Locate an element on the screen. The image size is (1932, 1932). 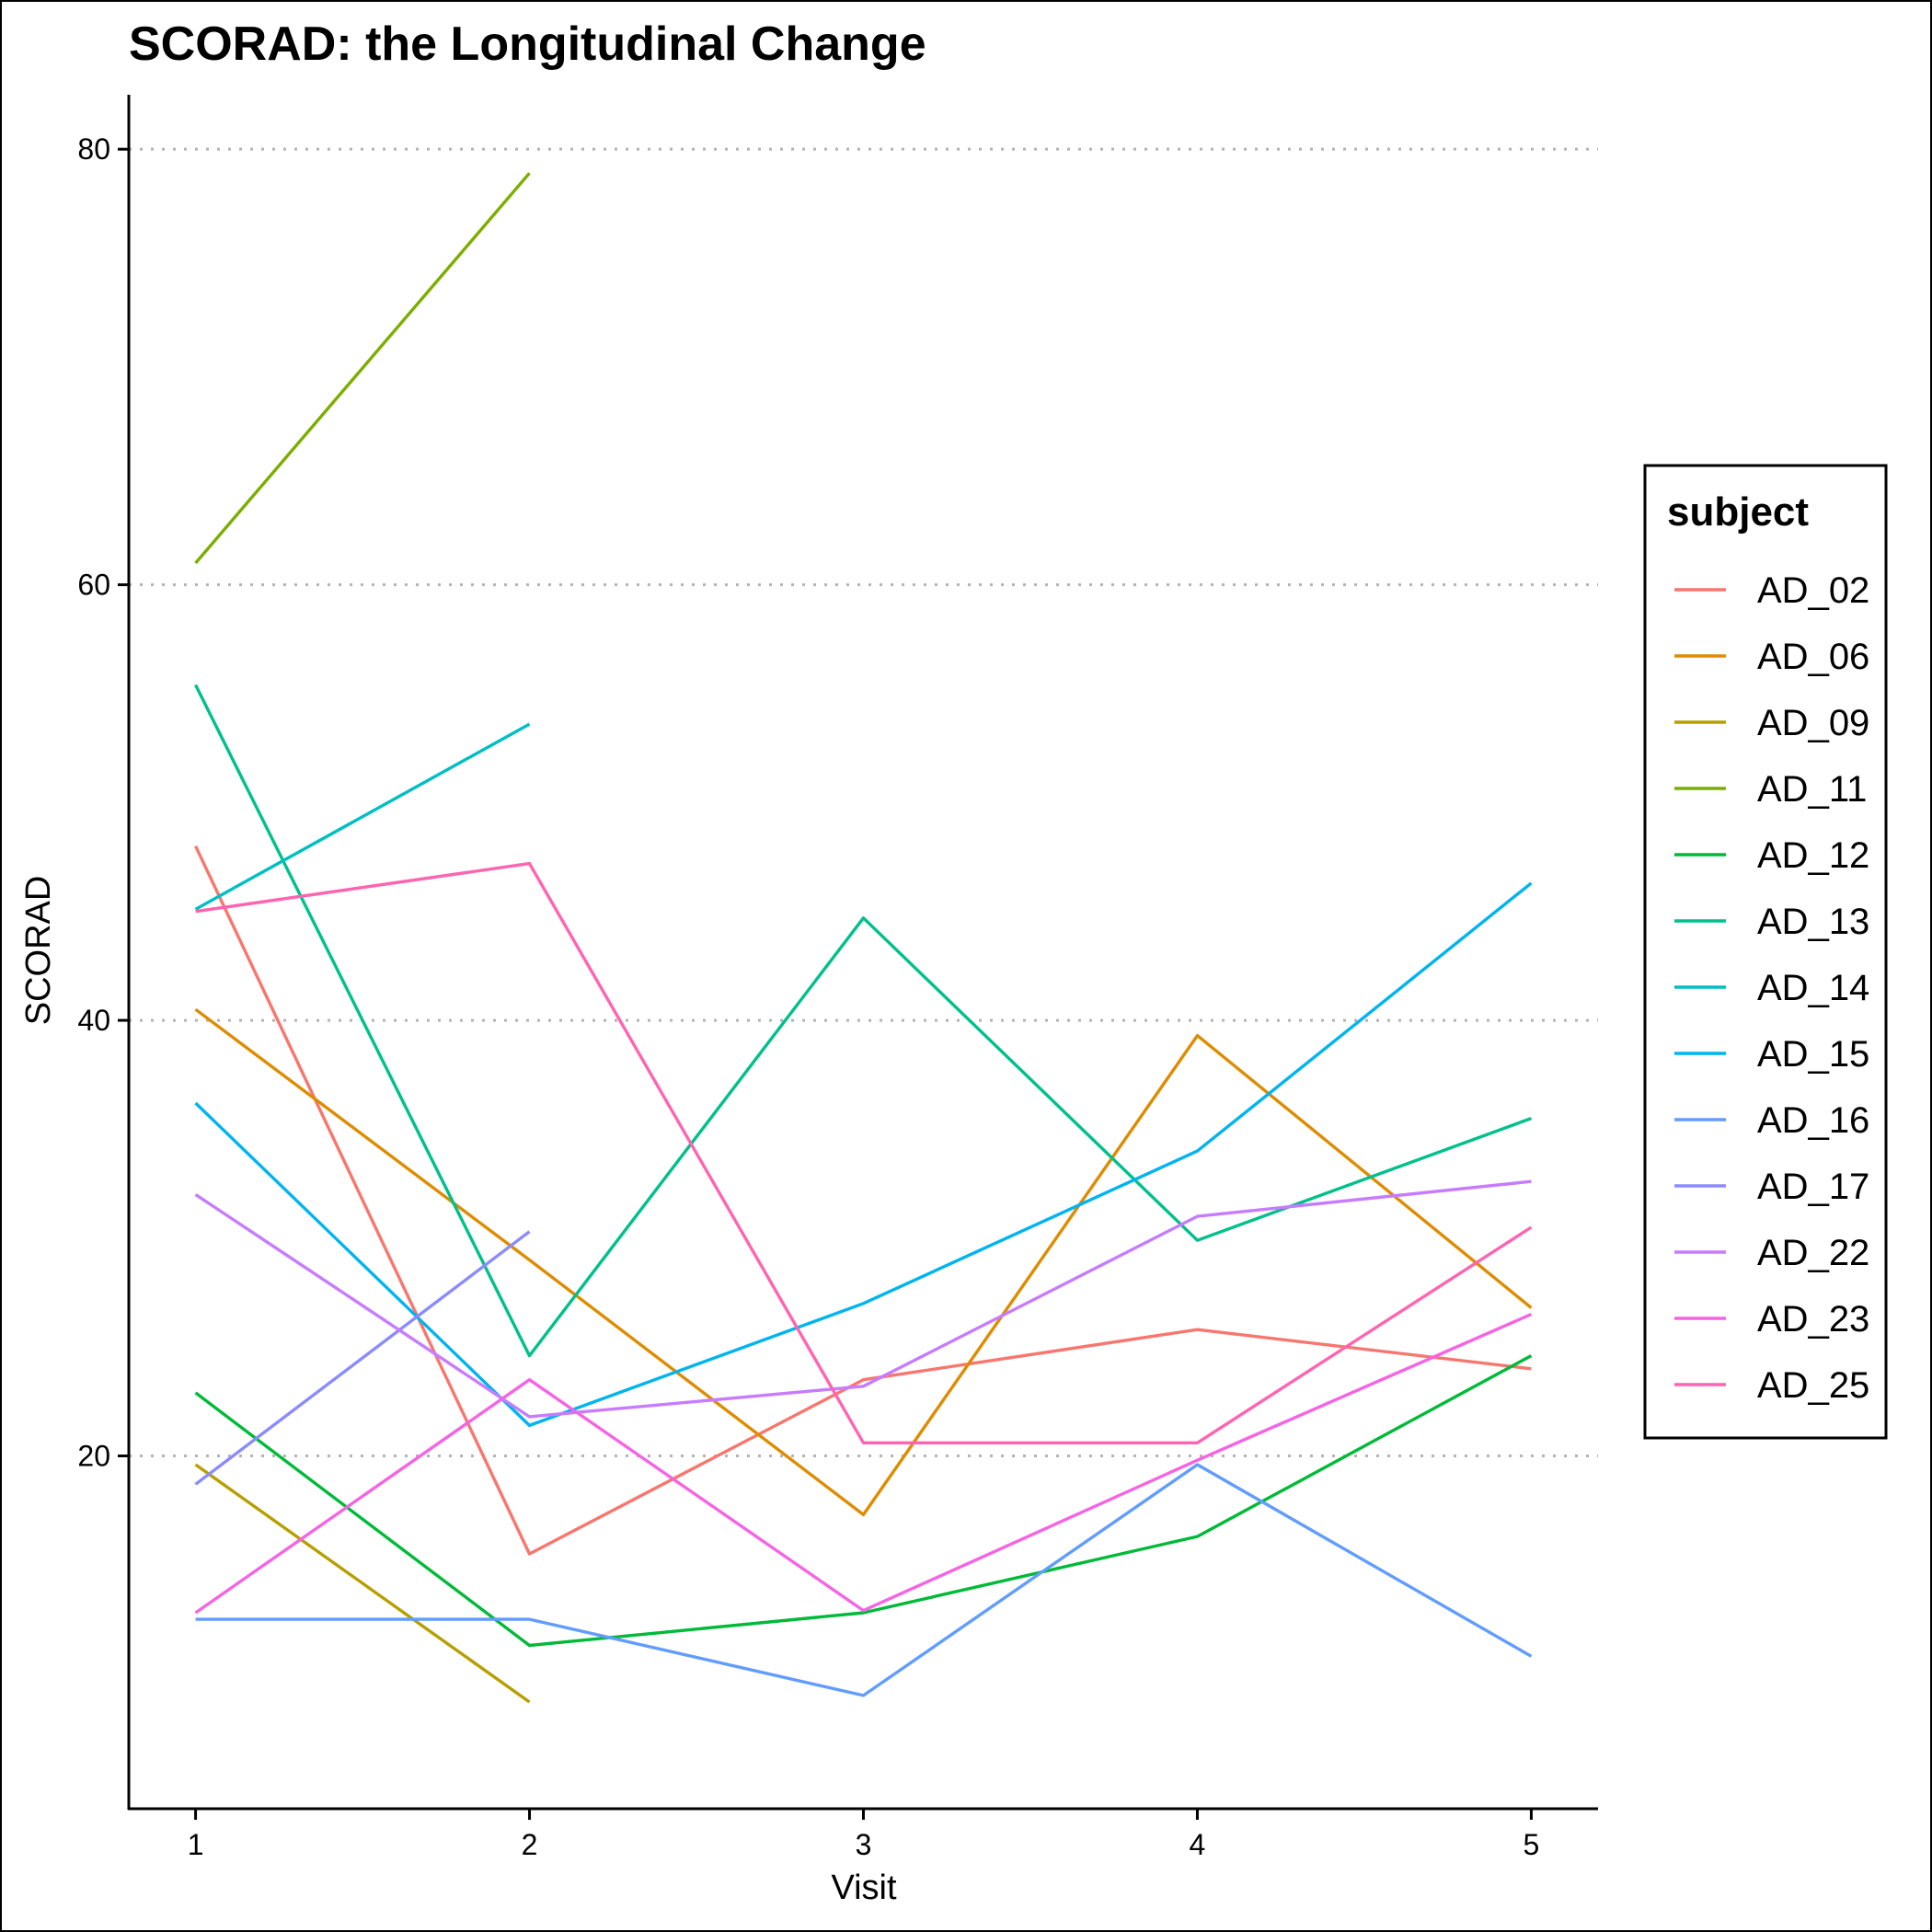
legend-item: AD_14 is located at coordinates (1771, 988).